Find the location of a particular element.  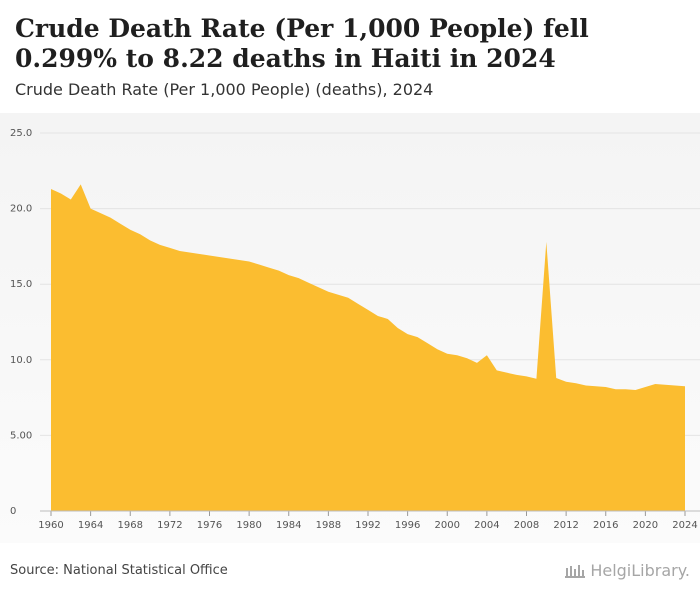

data-point-1987 is located at coordinates (318, 287).